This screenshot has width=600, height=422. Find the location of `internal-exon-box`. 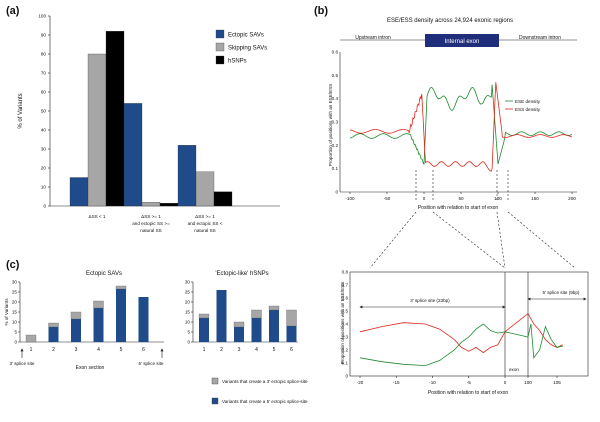

internal-exon-box is located at coordinates (462, 40).